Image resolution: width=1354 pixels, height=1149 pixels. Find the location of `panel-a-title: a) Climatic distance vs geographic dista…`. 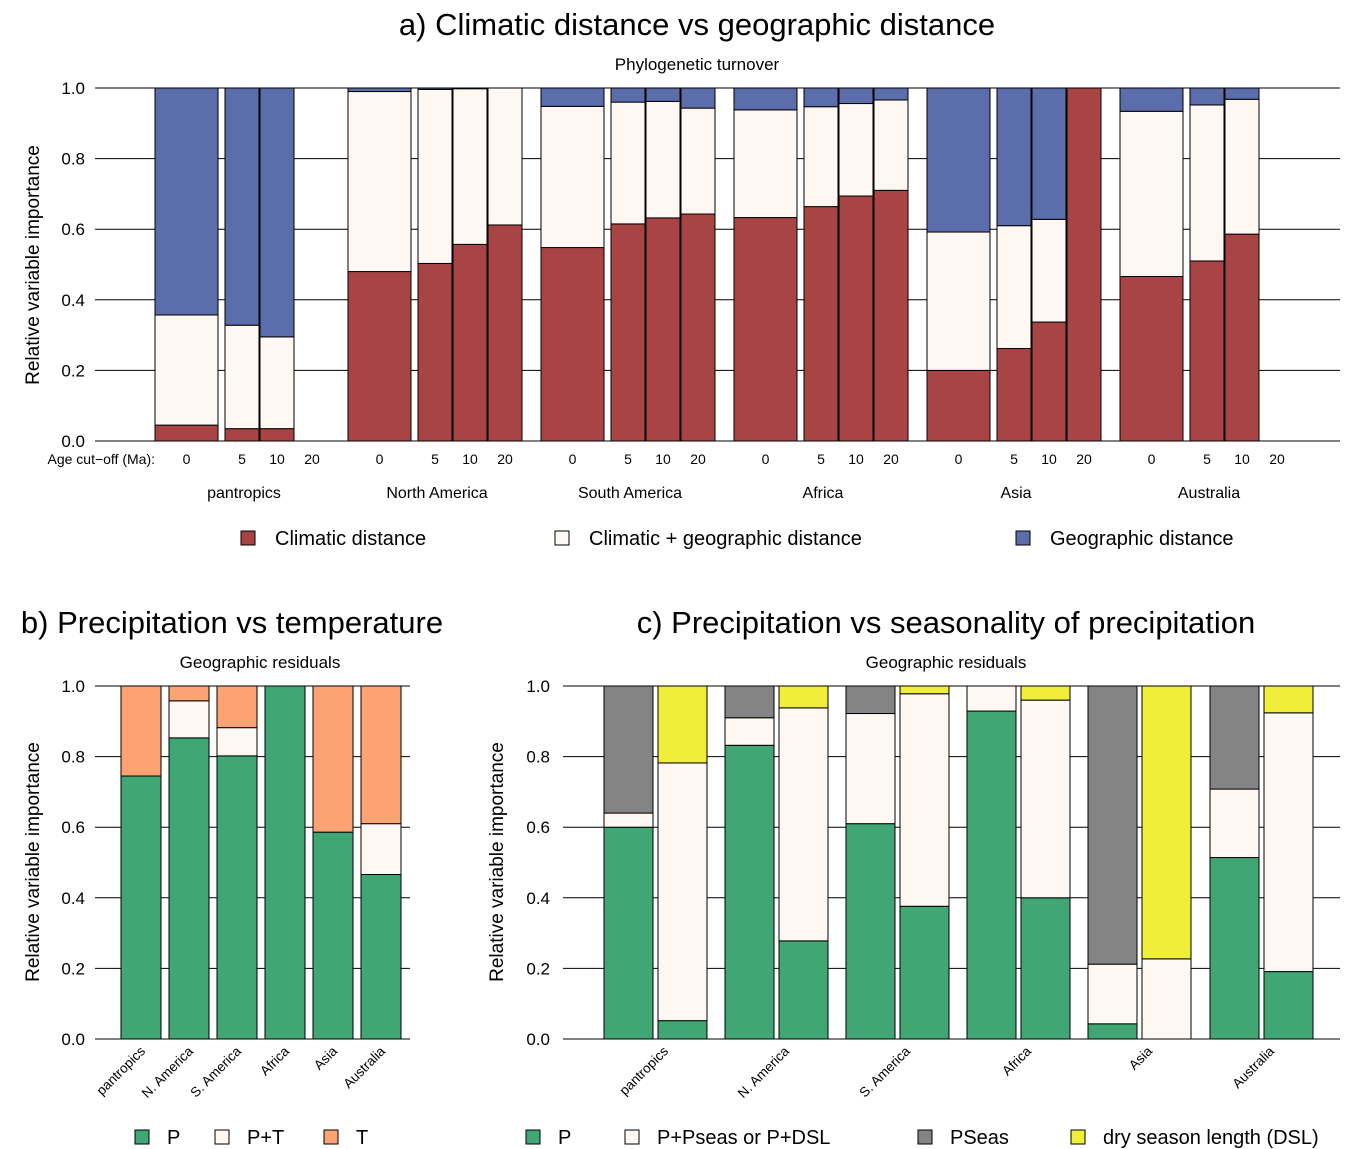

panel-a-title: a) Climatic distance vs geographic dista… is located at coordinates (697, 24).